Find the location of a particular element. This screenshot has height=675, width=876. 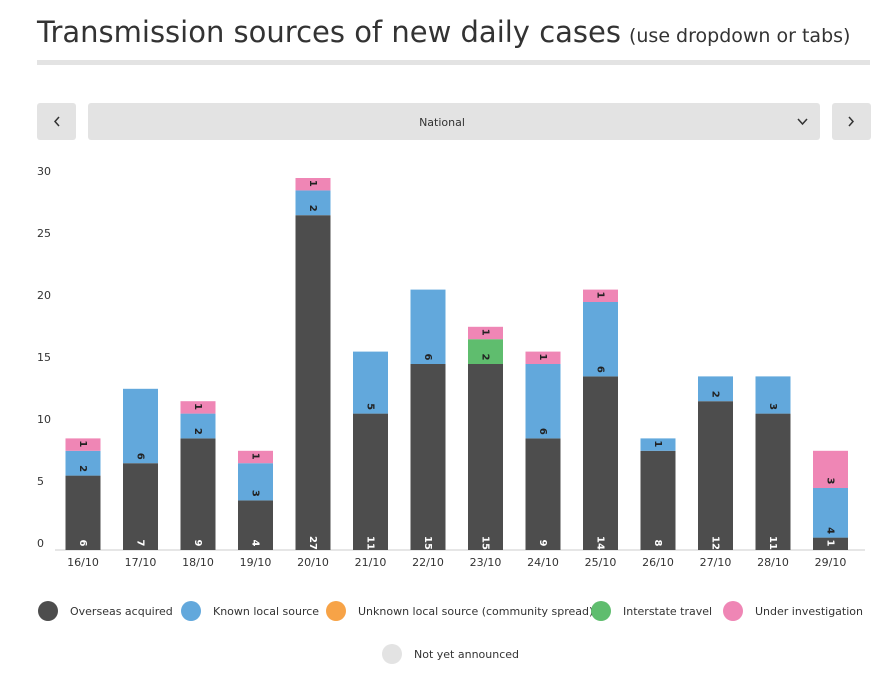

region-dropdown: National is located at coordinates (454, 121).